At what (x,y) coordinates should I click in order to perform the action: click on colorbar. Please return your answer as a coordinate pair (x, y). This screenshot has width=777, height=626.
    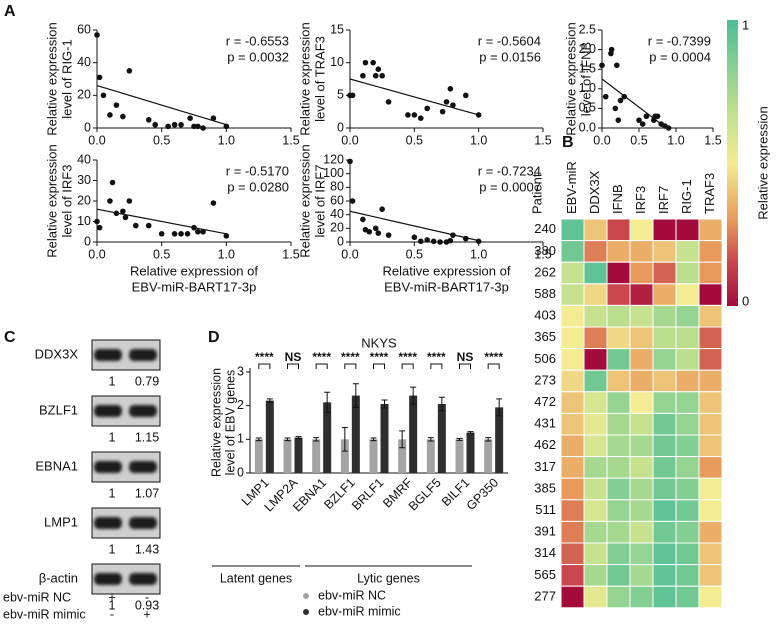
    Looking at the image, I should click on (732, 163).